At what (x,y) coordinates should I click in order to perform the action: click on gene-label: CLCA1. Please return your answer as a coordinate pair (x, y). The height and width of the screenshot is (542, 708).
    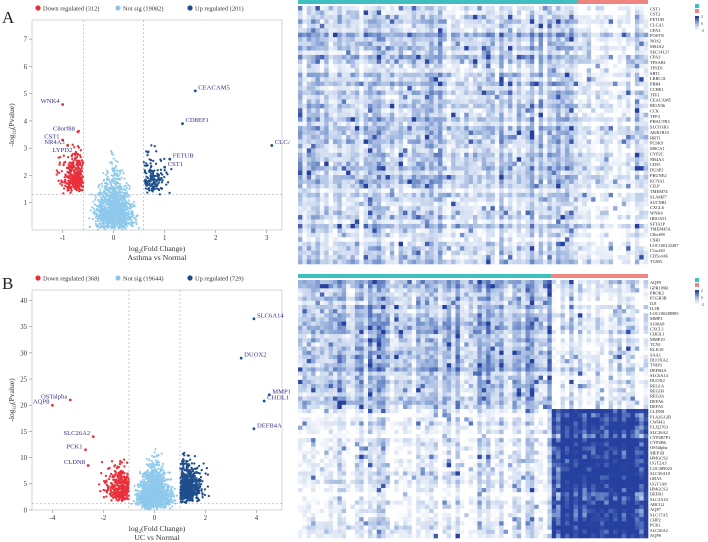
    Looking at the image, I should click on (282, 142).